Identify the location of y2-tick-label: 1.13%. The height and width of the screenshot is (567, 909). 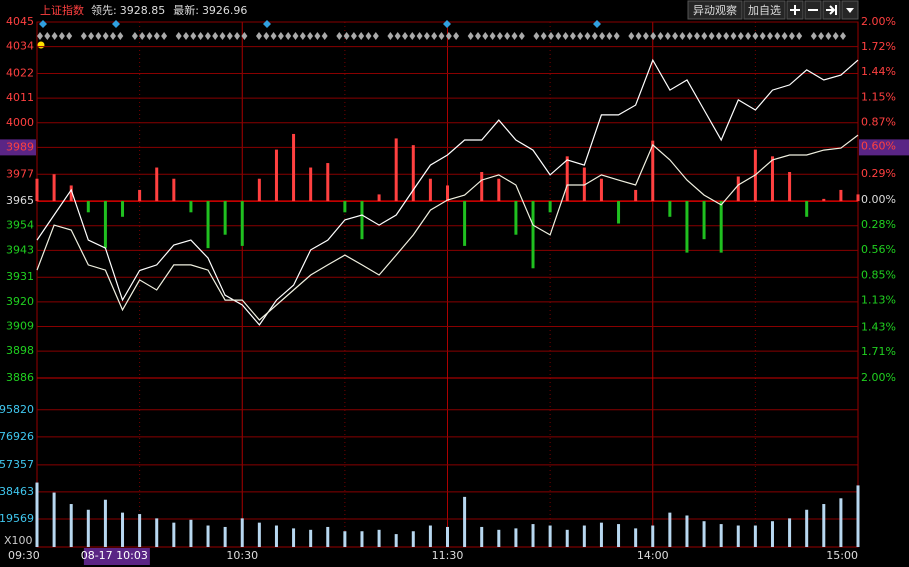
(878, 300).